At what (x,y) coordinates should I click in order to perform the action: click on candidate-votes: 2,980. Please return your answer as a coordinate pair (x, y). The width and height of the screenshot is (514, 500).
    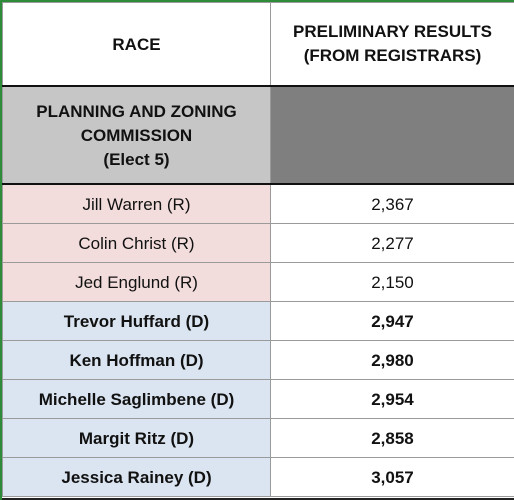
    Looking at the image, I should click on (392, 360).